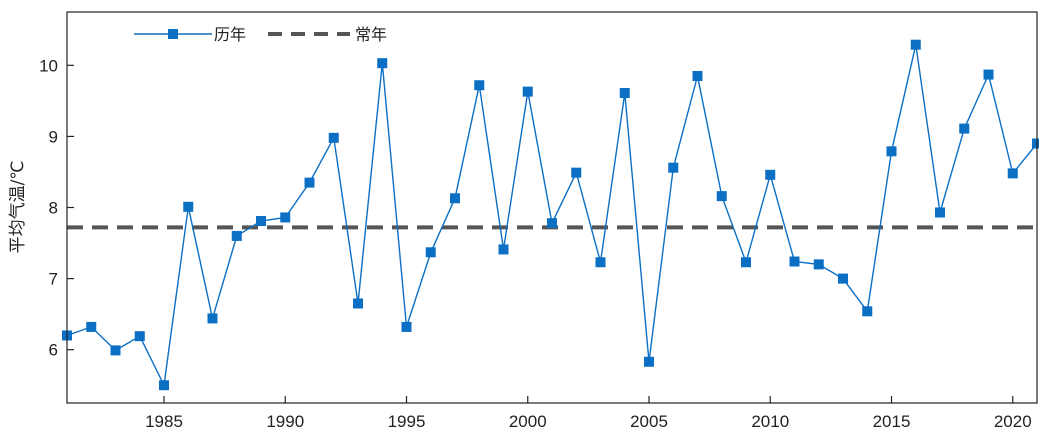 The height and width of the screenshot is (439, 1039). I want to click on x-tick-label: 2005, so click(649, 421).